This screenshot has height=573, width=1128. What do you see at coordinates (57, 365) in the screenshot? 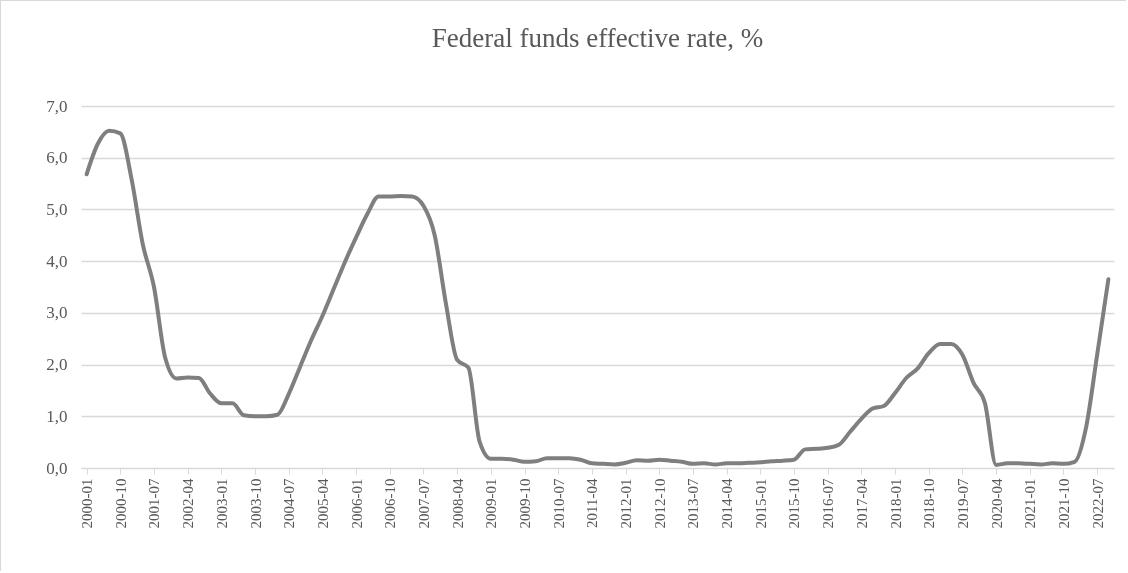
I see `y-tick-label: 2,0` at bounding box center [57, 365].